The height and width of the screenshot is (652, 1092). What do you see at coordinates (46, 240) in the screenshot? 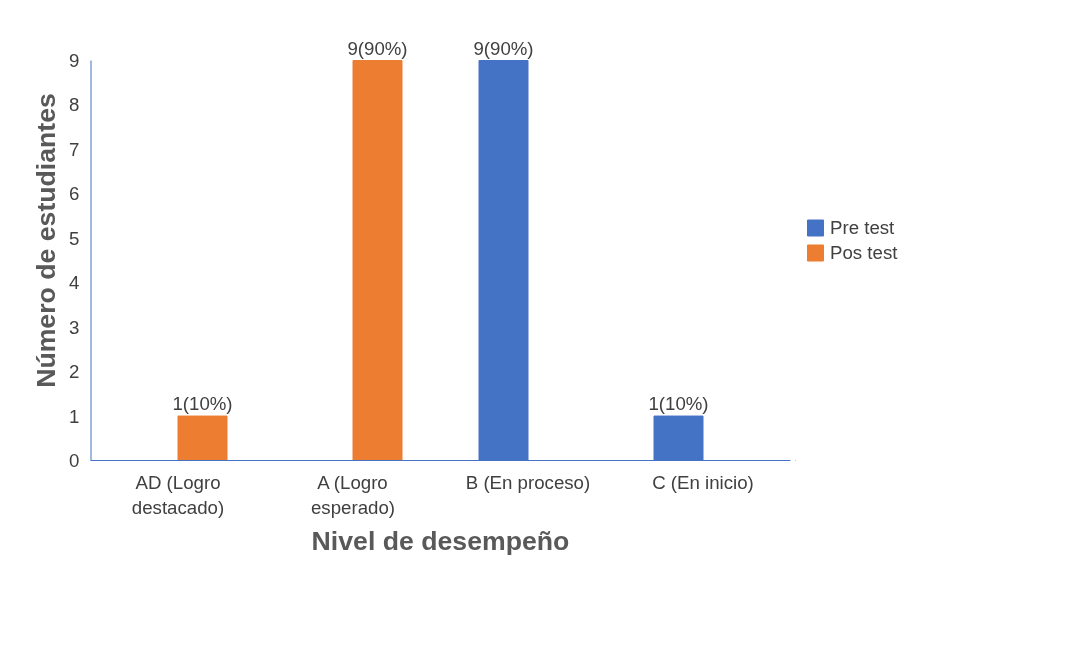
I see `y-axis-title: Número de estudiantes` at bounding box center [46, 240].